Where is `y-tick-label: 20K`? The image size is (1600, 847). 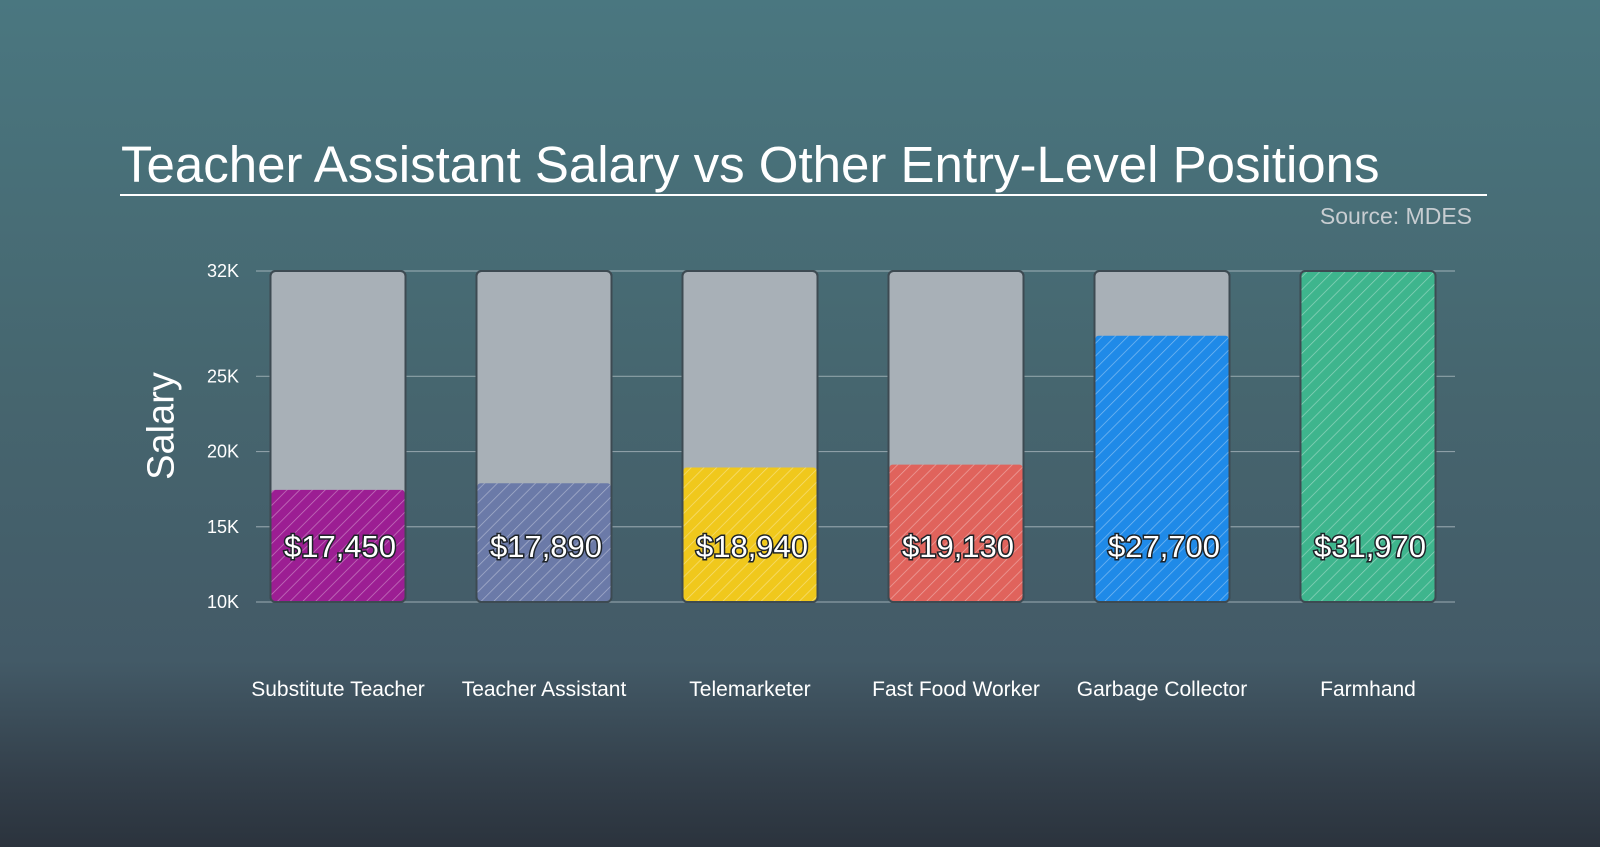
y-tick-label: 20K is located at coordinates (223, 452).